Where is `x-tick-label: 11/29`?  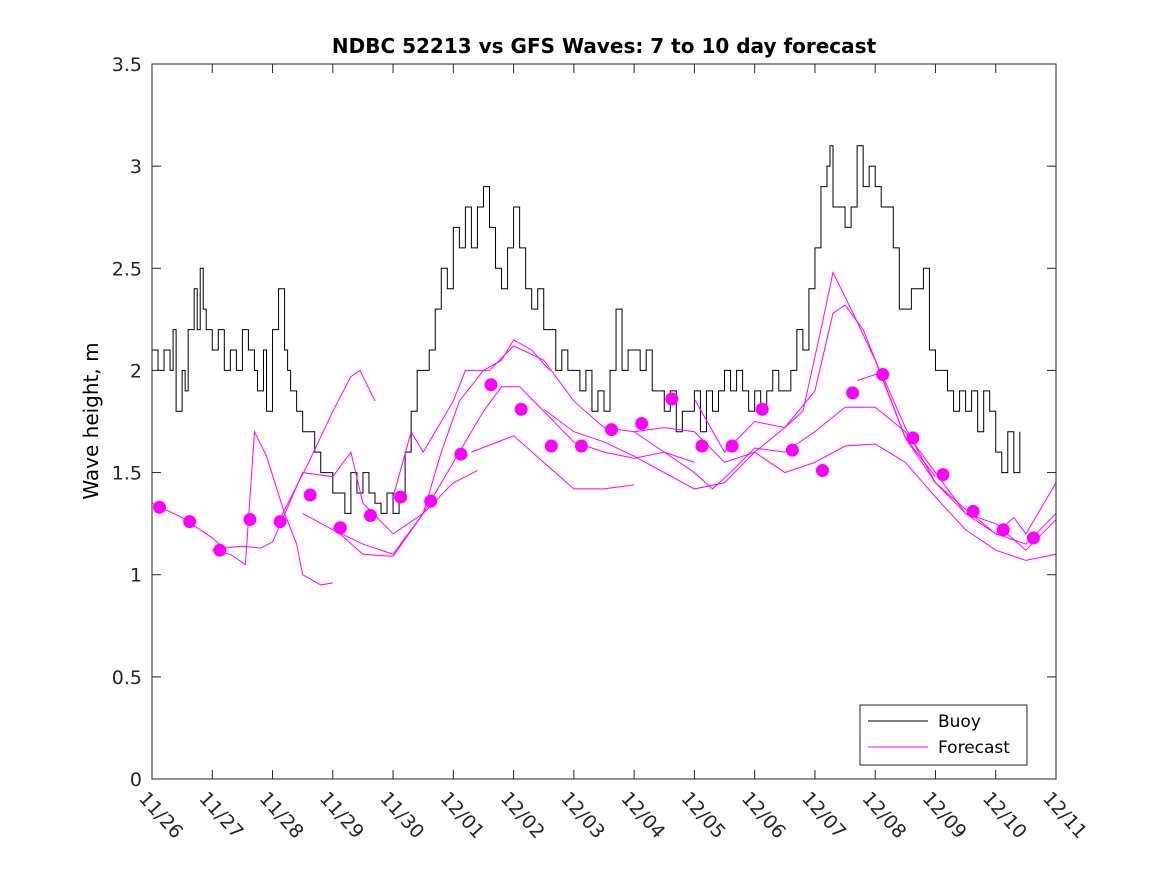
x-tick-label: 11/29 is located at coordinates (341, 815).